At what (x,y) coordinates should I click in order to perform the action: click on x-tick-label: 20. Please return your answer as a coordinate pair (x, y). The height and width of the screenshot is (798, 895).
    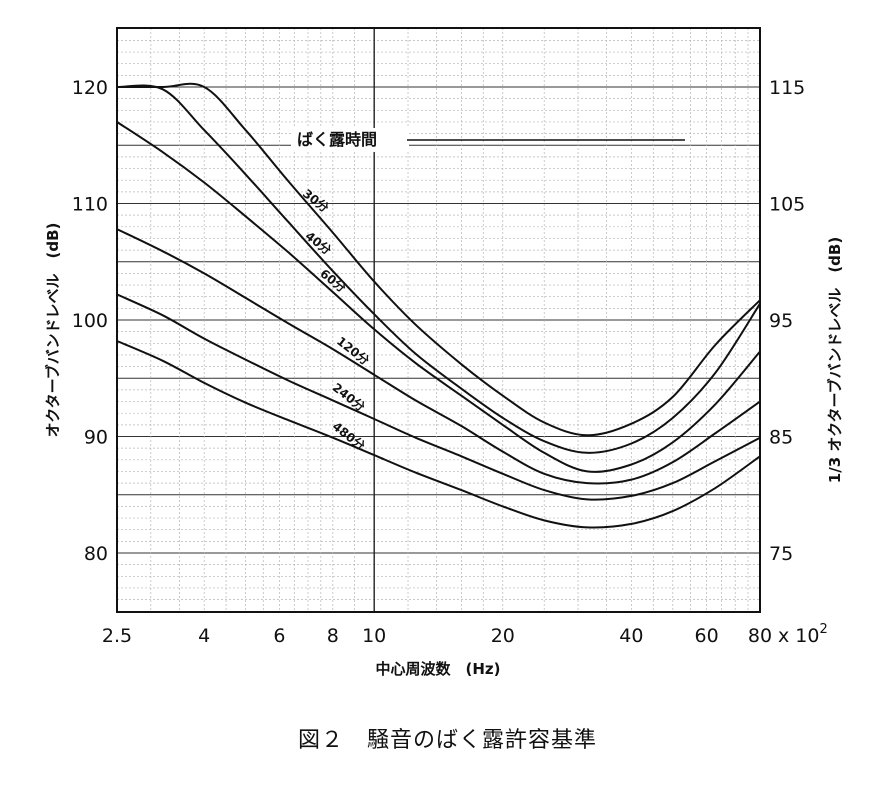
    Looking at the image, I should click on (503, 636).